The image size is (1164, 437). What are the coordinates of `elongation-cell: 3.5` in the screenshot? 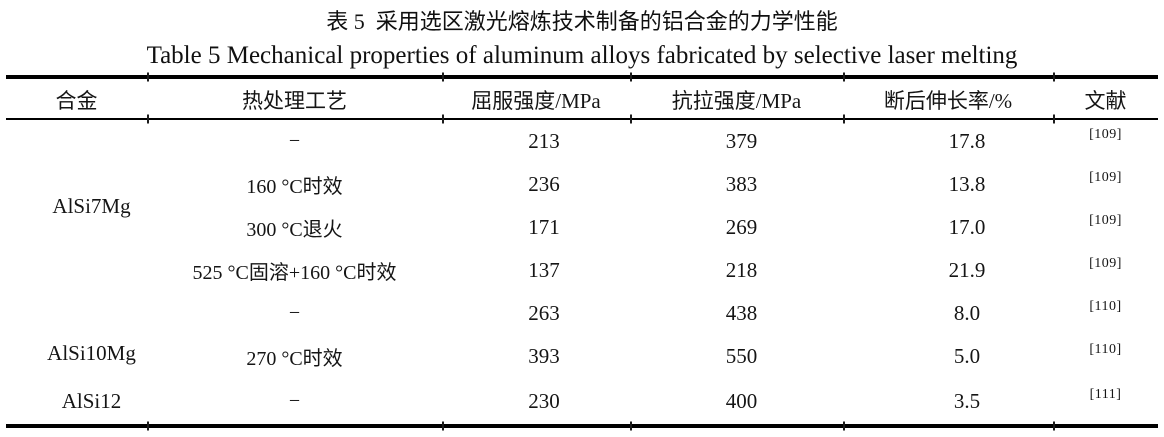 It's located at (967, 401).